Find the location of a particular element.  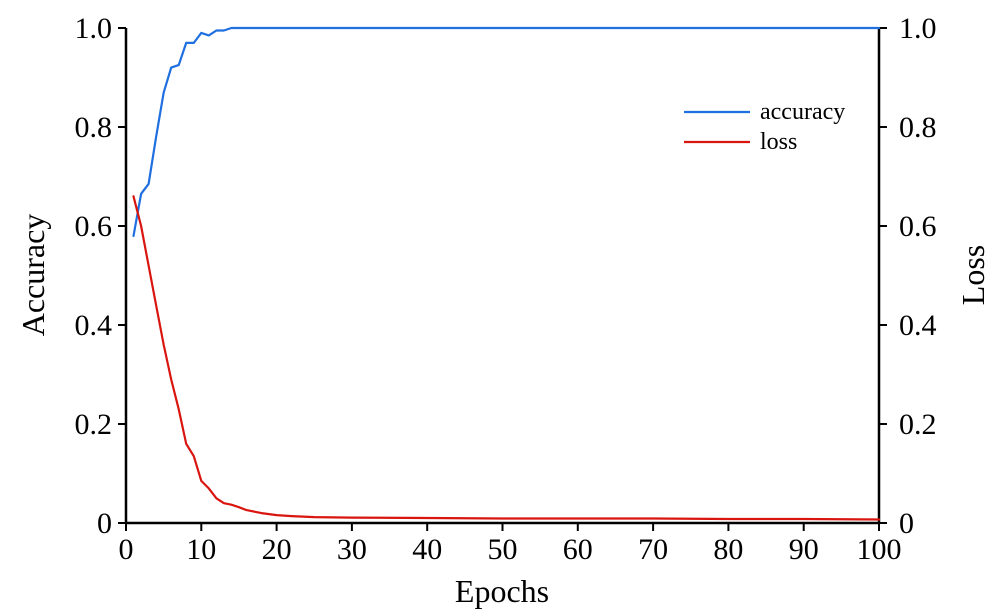

x-tick-label: 70 is located at coordinates (653, 549).